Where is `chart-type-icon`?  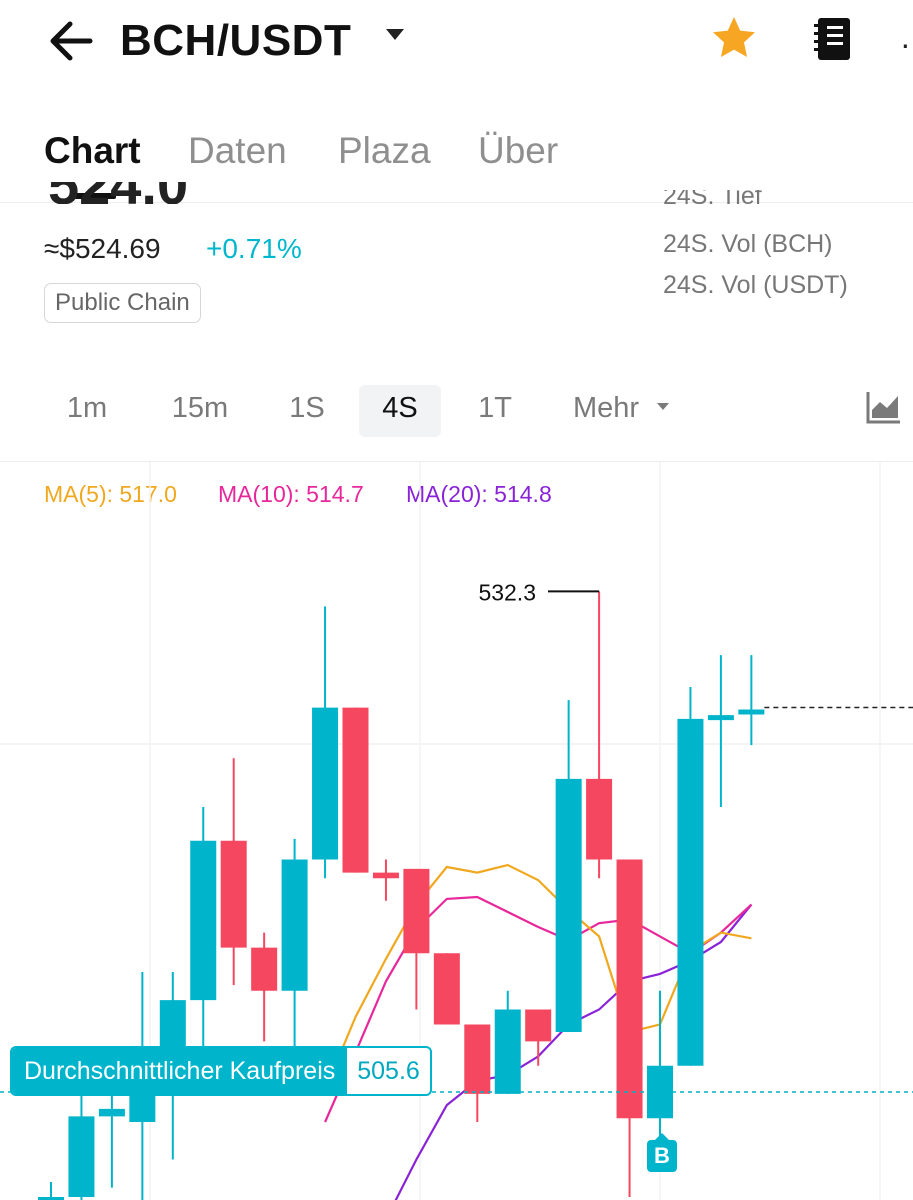
chart-type-icon is located at coordinates (884, 407).